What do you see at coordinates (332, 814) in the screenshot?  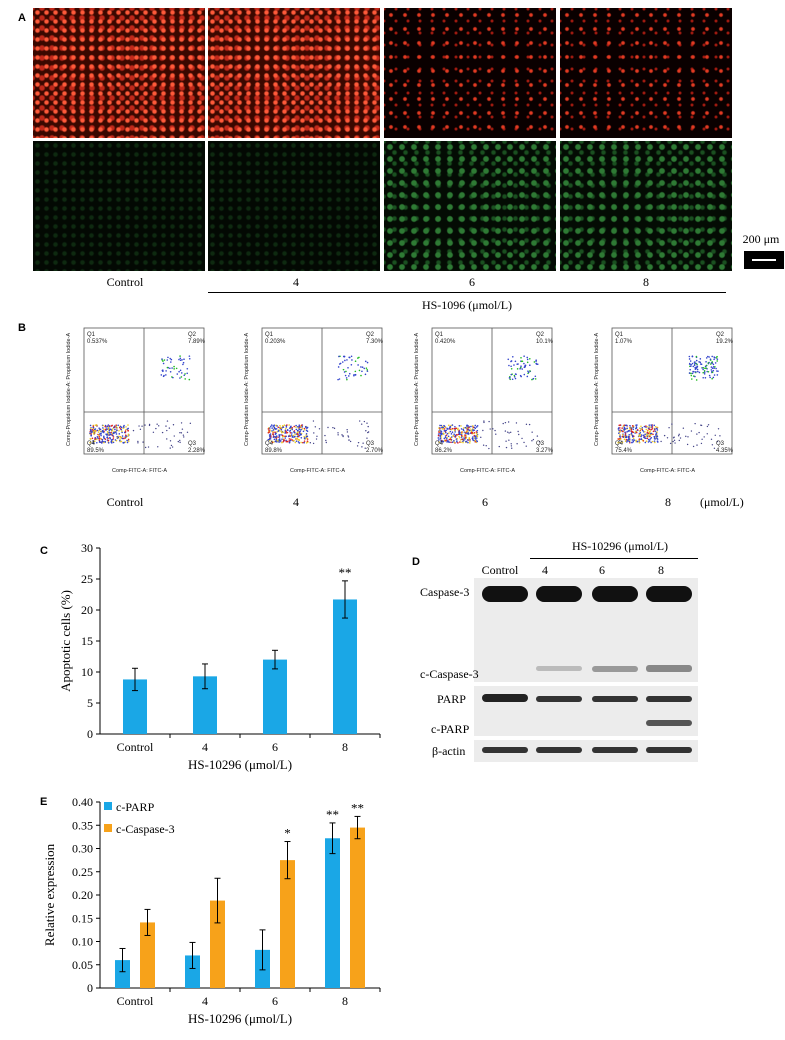 I see `significance-mark: **` at bounding box center [332, 814].